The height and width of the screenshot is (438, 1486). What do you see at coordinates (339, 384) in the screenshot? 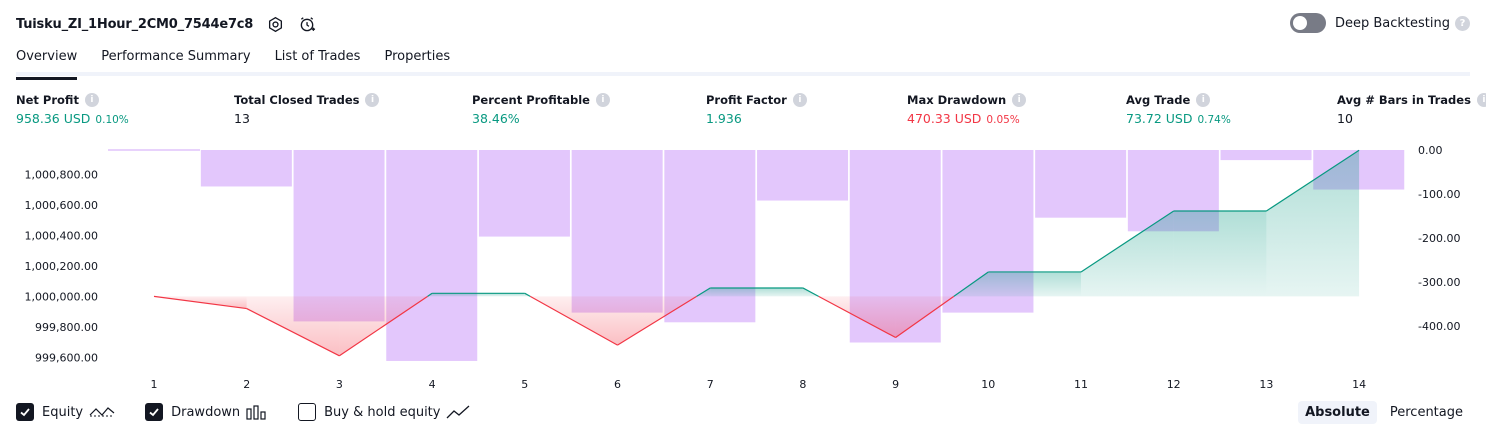
I see `x-axis-tick-label: 3` at bounding box center [339, 384].